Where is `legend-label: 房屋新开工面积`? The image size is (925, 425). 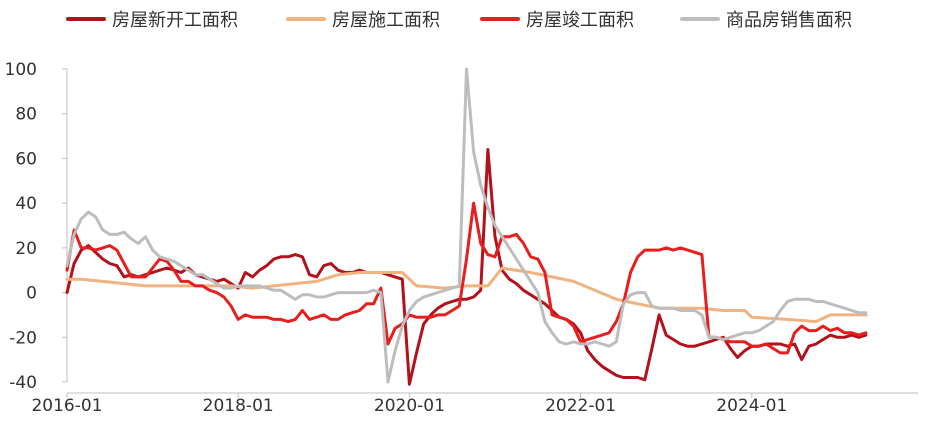
legend-label: 房屋新开工面积 is located at coordinates (175, 20).